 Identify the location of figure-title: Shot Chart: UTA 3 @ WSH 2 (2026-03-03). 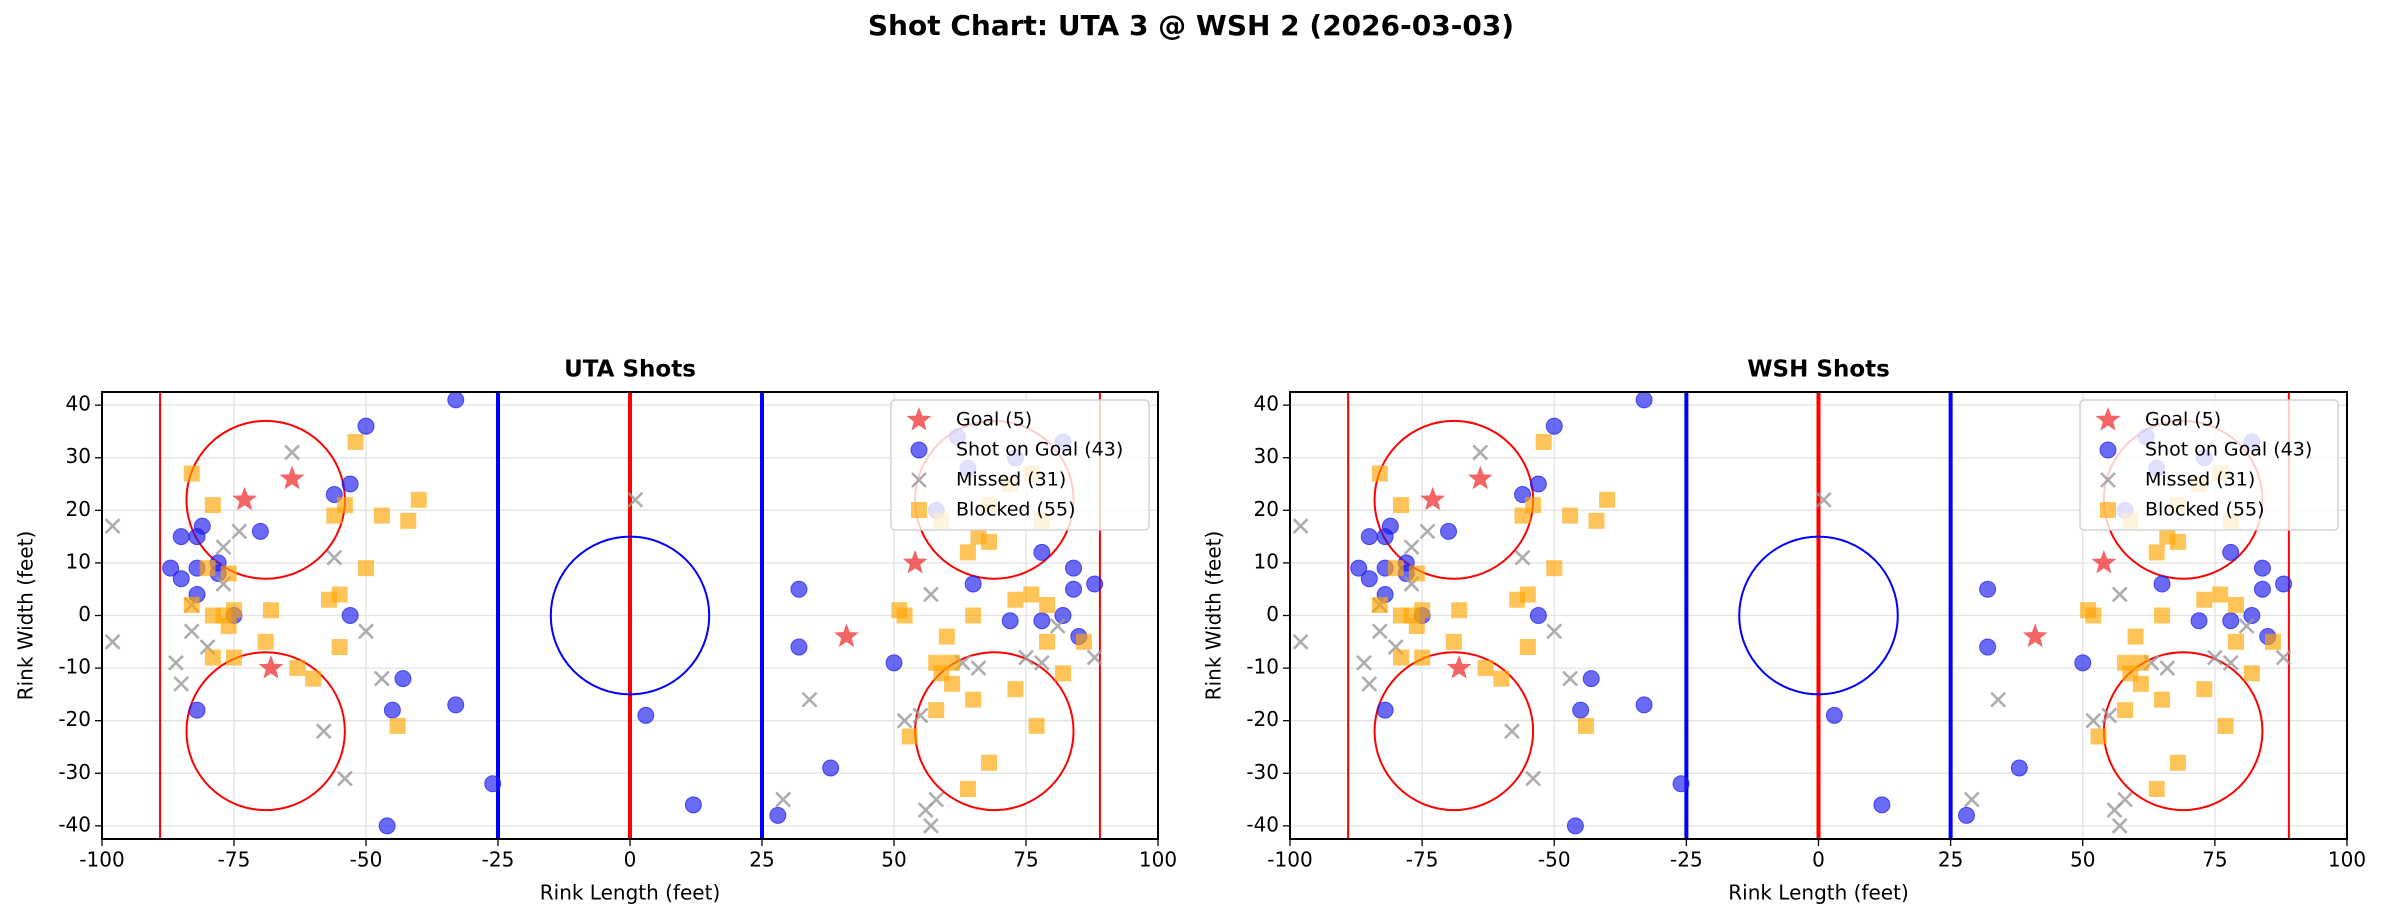
(1191, 25).